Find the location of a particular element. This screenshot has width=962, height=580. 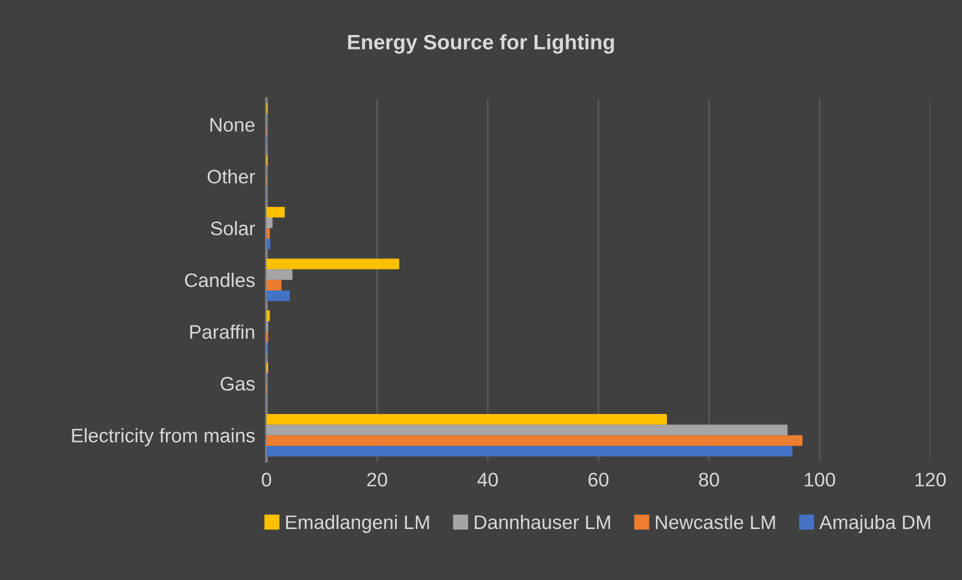

x-tick-label: 80 is located at coordinates (709, 479).